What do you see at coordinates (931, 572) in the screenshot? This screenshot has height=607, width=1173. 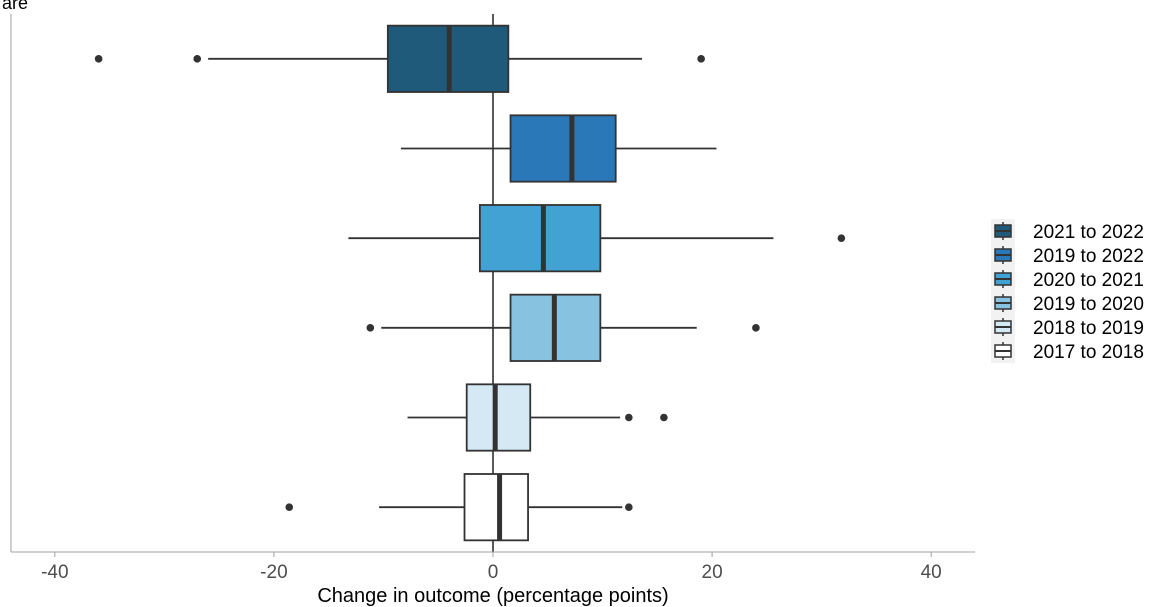 I see `x-tick-label: 40` at bounding box center [931, 572].